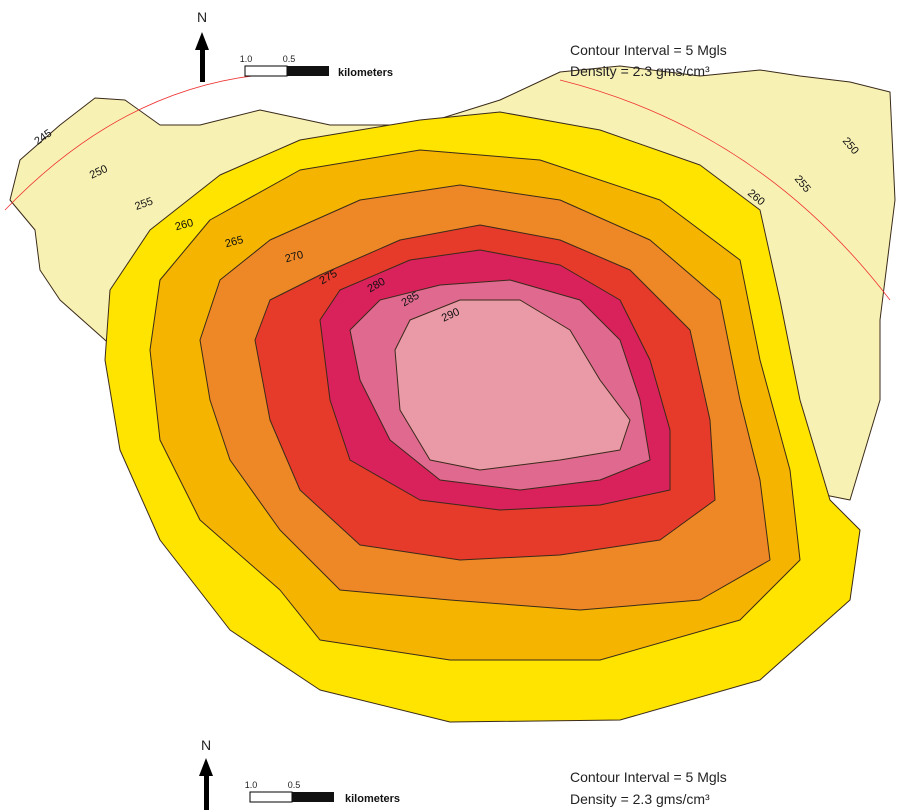 This screenshot has height=812, width=898. What do you see at coordinates (294, 257) in the screenshot?
I see `contour-label: 270` at bounding box center [294, 257].